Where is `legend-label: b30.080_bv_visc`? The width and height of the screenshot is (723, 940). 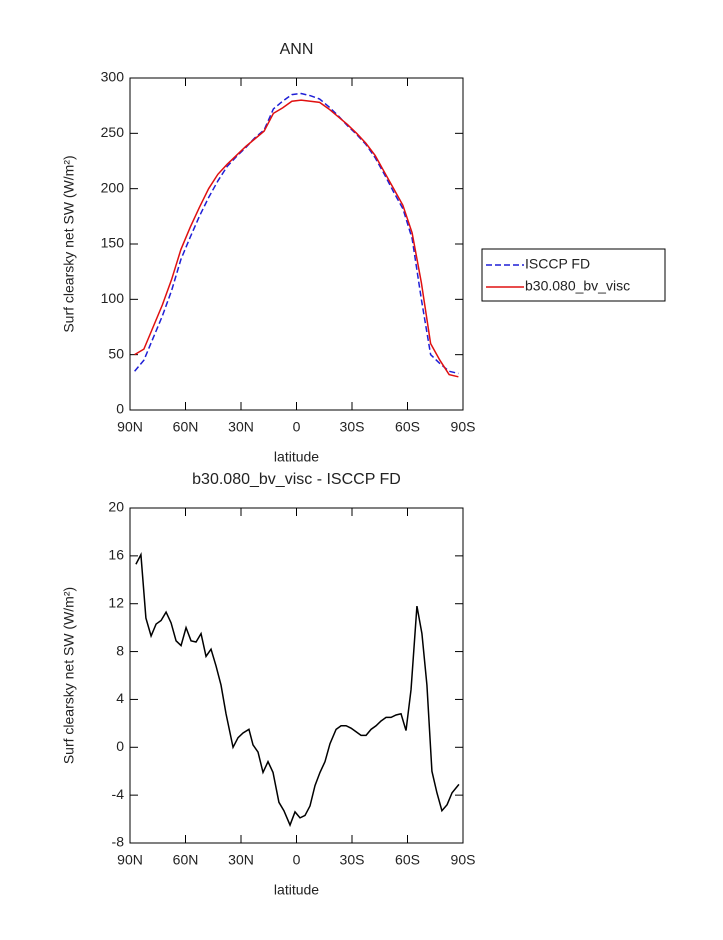
legend-label: b30.080_bv_visc is located at coordinates (577, 286).